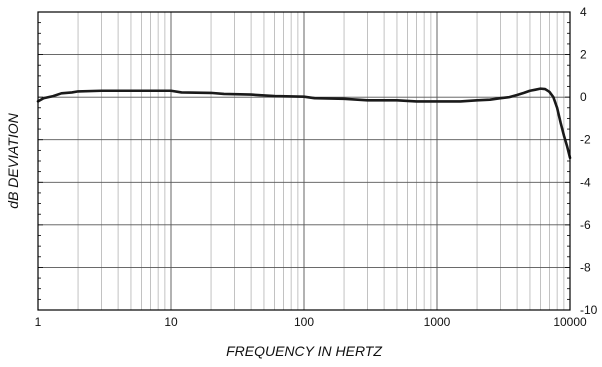 The image size is (602, 367). Describe the element at coordinates (304, 322) in the screenshot. I see `x-tick-label: 100` at that location.